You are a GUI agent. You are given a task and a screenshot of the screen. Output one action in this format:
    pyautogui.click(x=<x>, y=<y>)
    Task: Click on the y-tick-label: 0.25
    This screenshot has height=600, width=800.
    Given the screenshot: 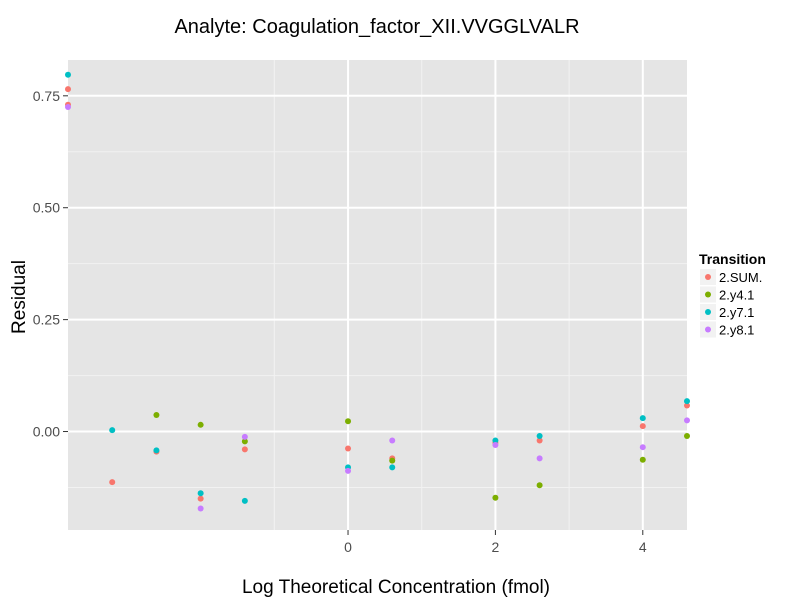 What is the action you would take?
    pyautogui.click(x=46, y=320)
    